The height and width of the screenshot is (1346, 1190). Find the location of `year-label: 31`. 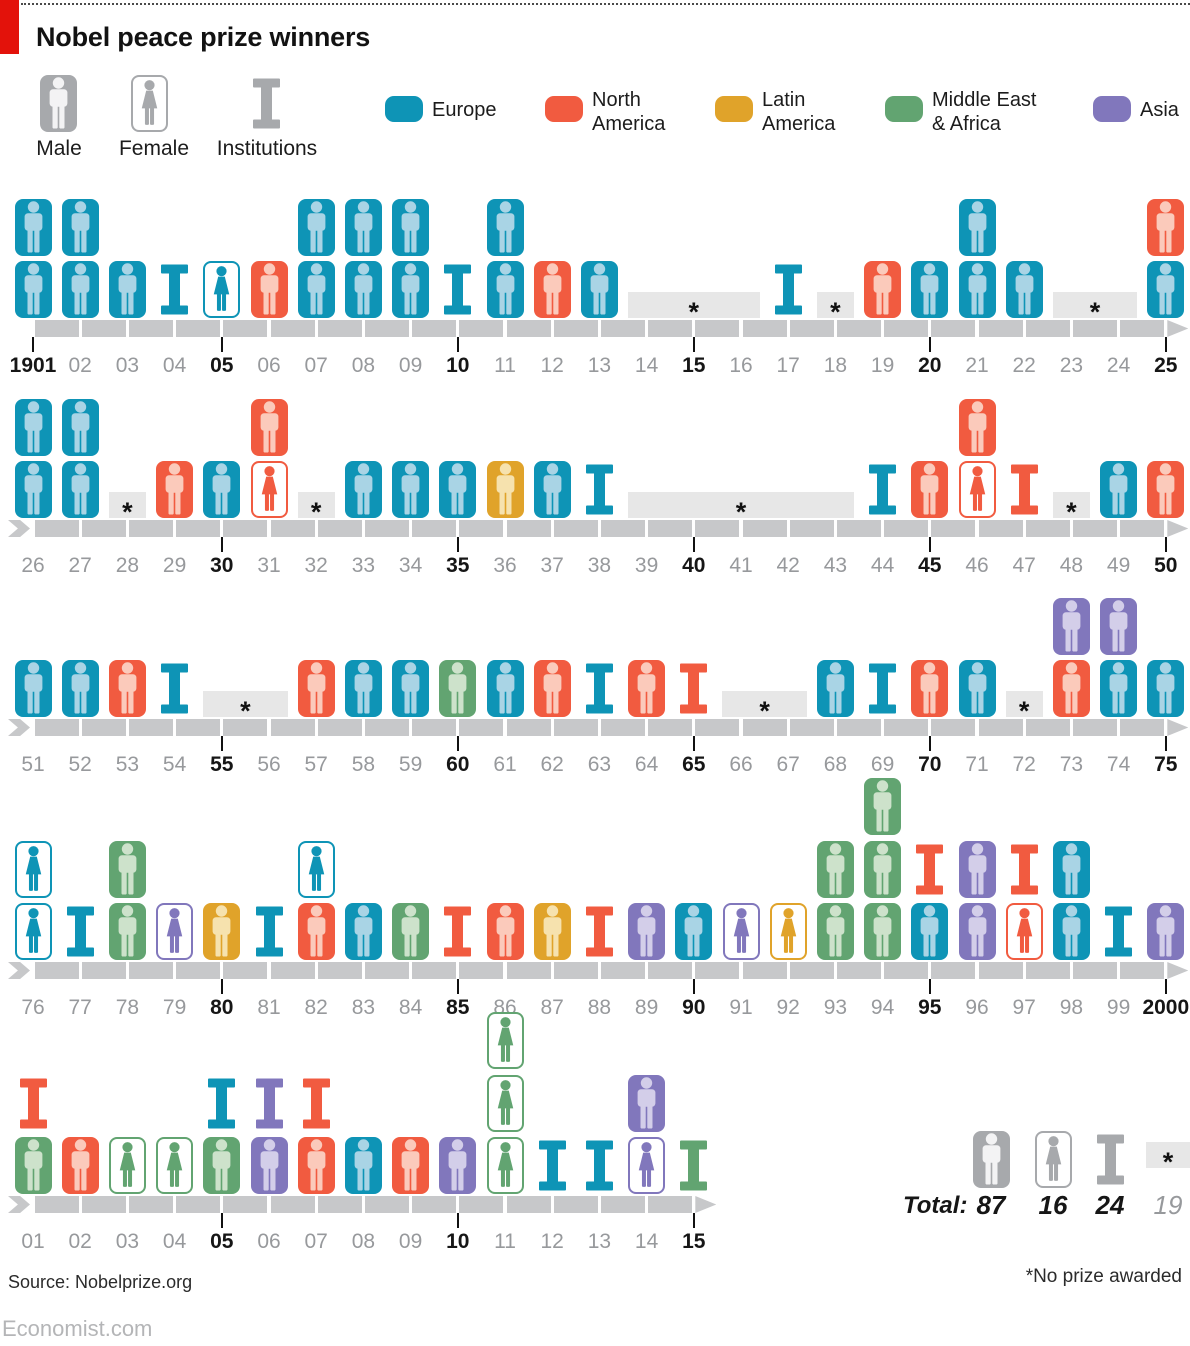

year-label: 31 is located at coordinates (269, 565).